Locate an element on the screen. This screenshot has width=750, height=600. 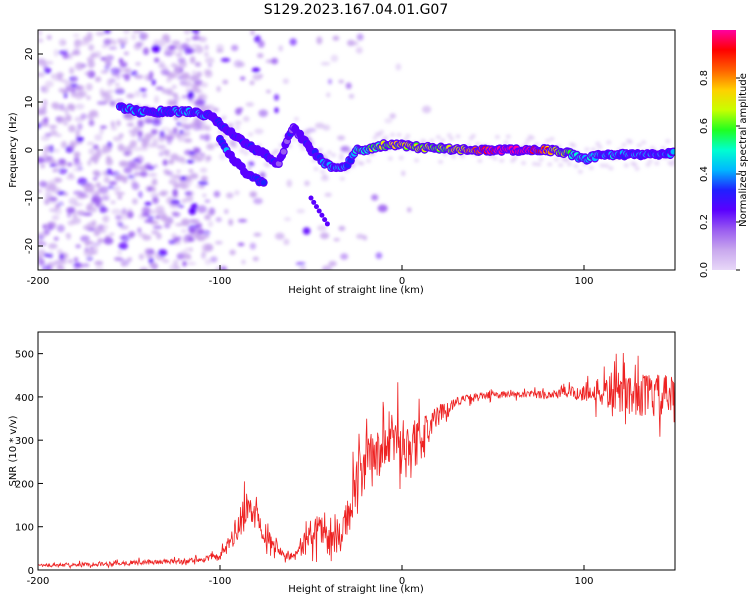
colorbar-tick-label: 0.4 is located at coordinates (704, 174).